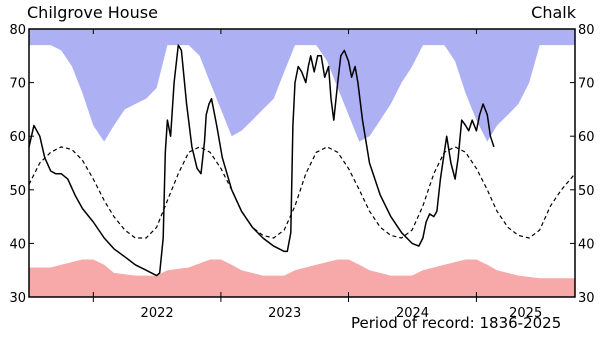 The height and width of the screenshot is (338, 608). Describe the element at coordinates (586, 137) in the screenshot. I see `y-tick-label-right: 60` at that location.